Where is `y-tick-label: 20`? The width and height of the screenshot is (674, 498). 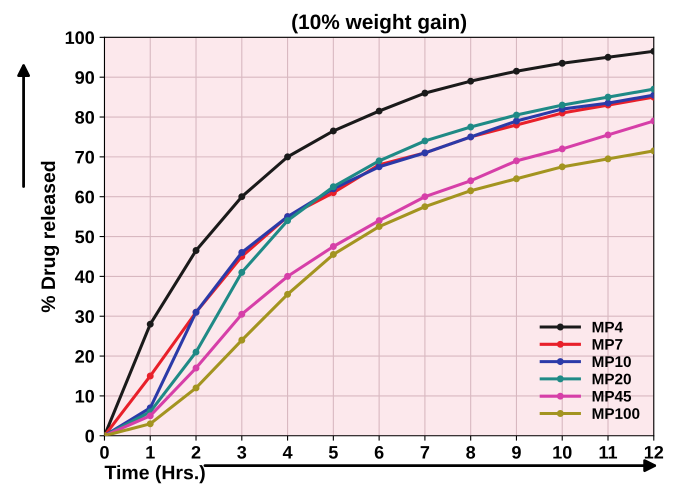
y-tick-label: 20 is located at coordinates (84, 356).